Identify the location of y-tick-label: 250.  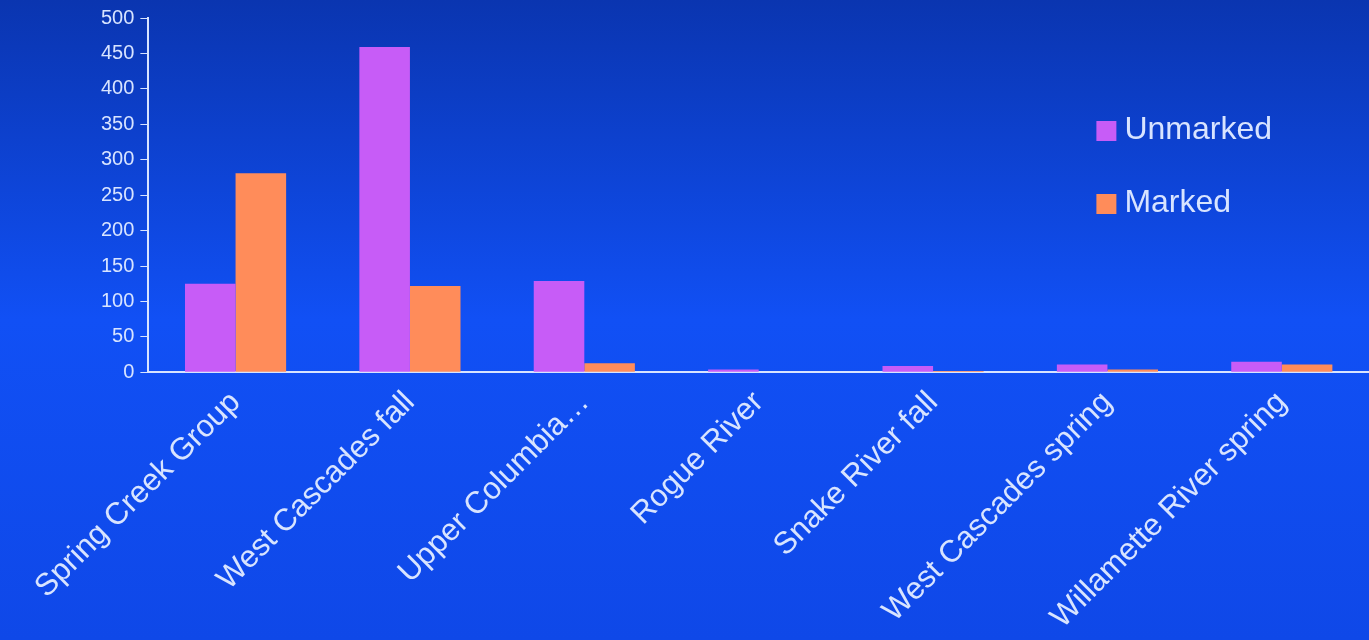
(117, 193).